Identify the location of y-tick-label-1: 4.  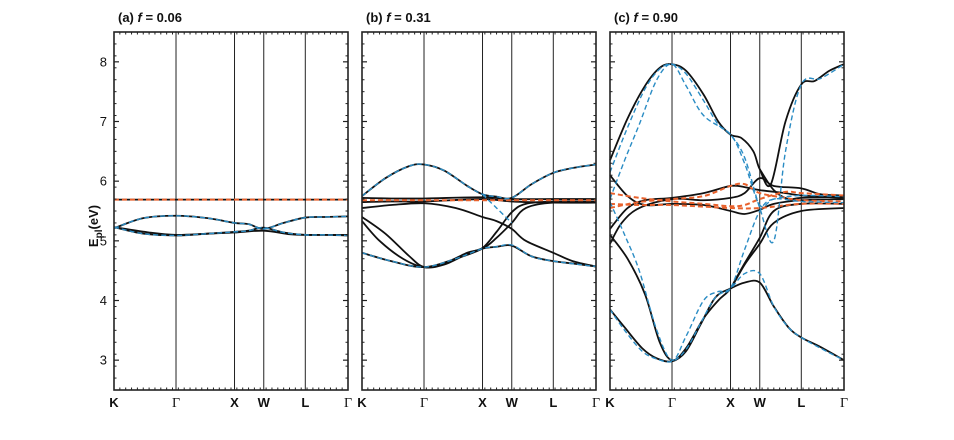
(103, 300).